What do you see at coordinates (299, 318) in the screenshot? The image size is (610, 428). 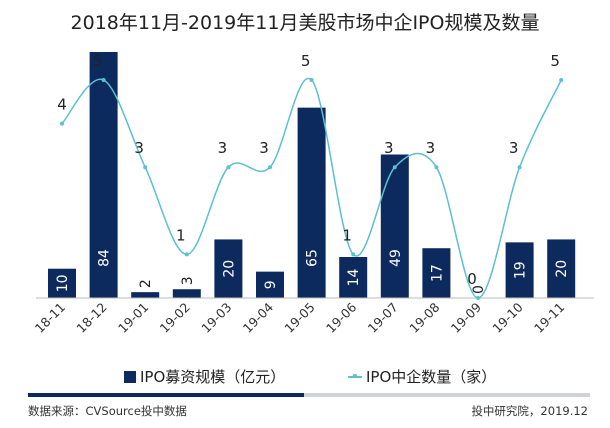 I see `x-tick-label: 19-05` at bounding box center [299, 318].